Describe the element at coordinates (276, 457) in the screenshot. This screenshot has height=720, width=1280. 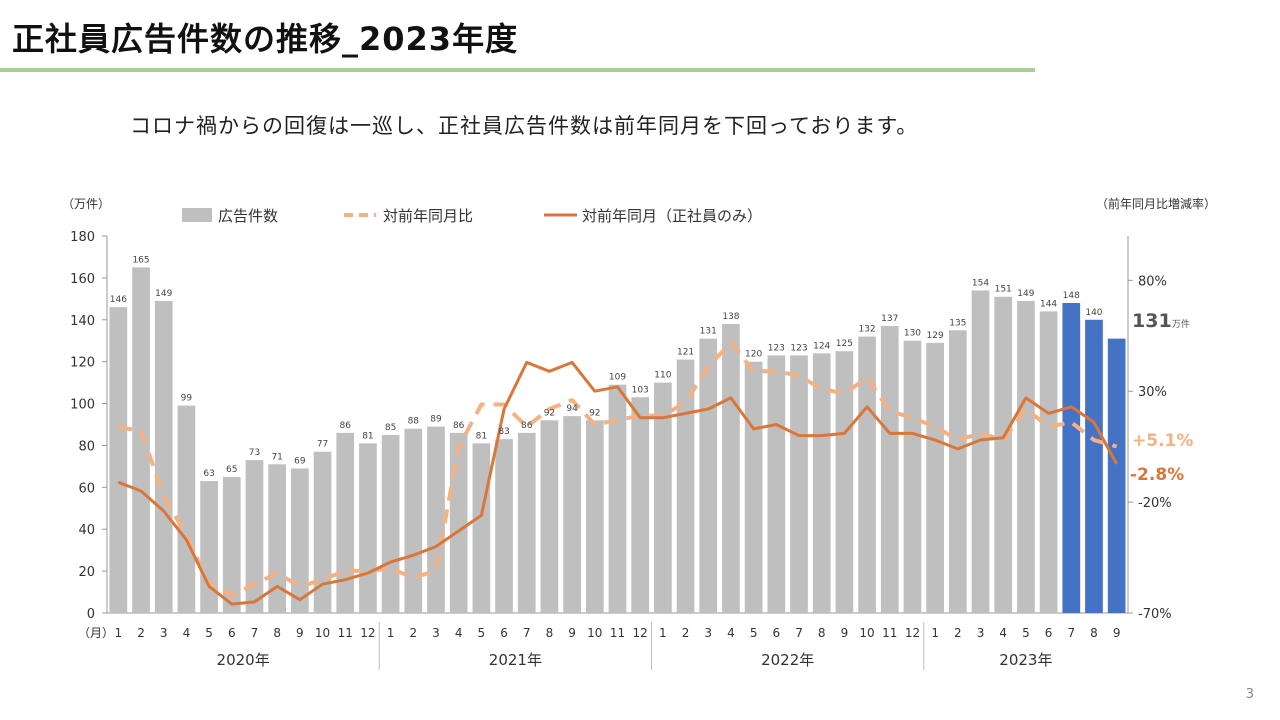
I see `bar-data-label: 71` at that location.